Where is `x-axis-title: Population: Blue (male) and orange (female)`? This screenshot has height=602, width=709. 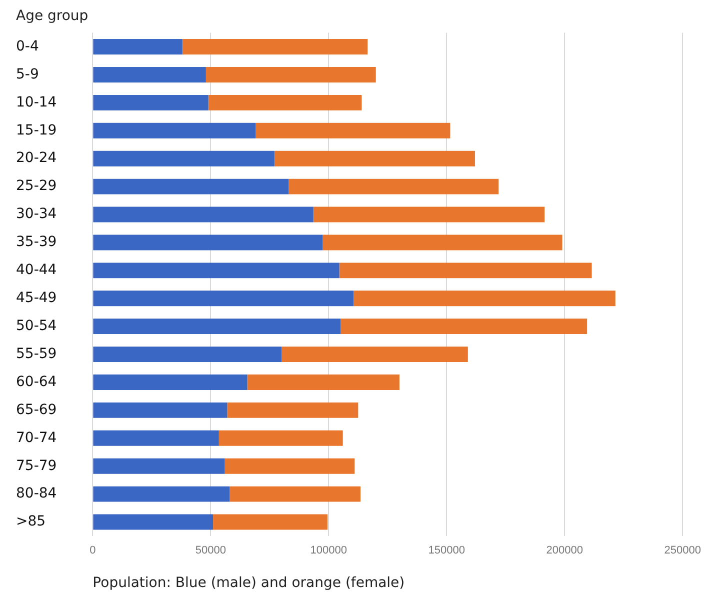 x-axis-title: Population: Blue (male) and orange (female) is located at coordinates (248, 583).